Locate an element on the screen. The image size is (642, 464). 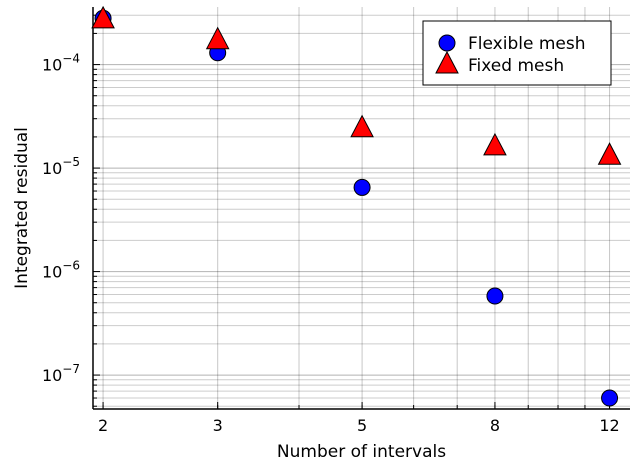
legend-label-flexible-mesh: Flexible mesh is located at coordinates (526, 44).